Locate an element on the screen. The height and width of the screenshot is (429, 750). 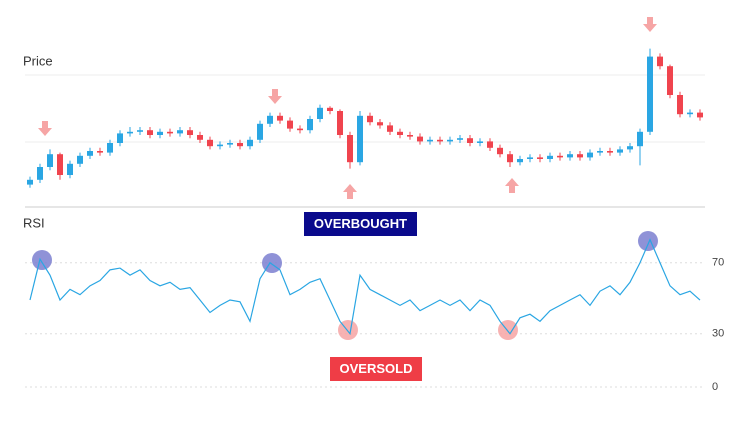
y-tick-label: 30 is located at coordinates (718, 334).